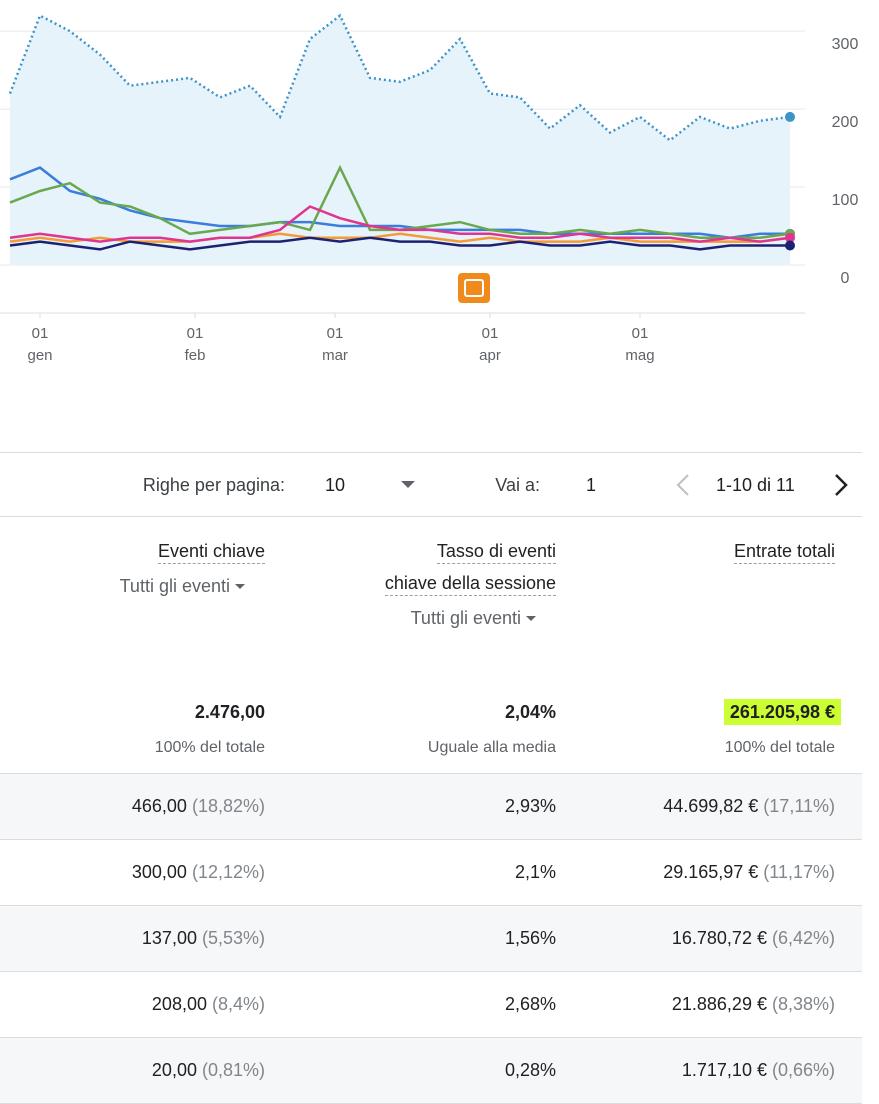 Image resolution: width=879 pixels, height=1104 pixels. What do you see at coordinates (841, 485) in the screenshot?
I see `next-page` at bounding box center [841, 485].